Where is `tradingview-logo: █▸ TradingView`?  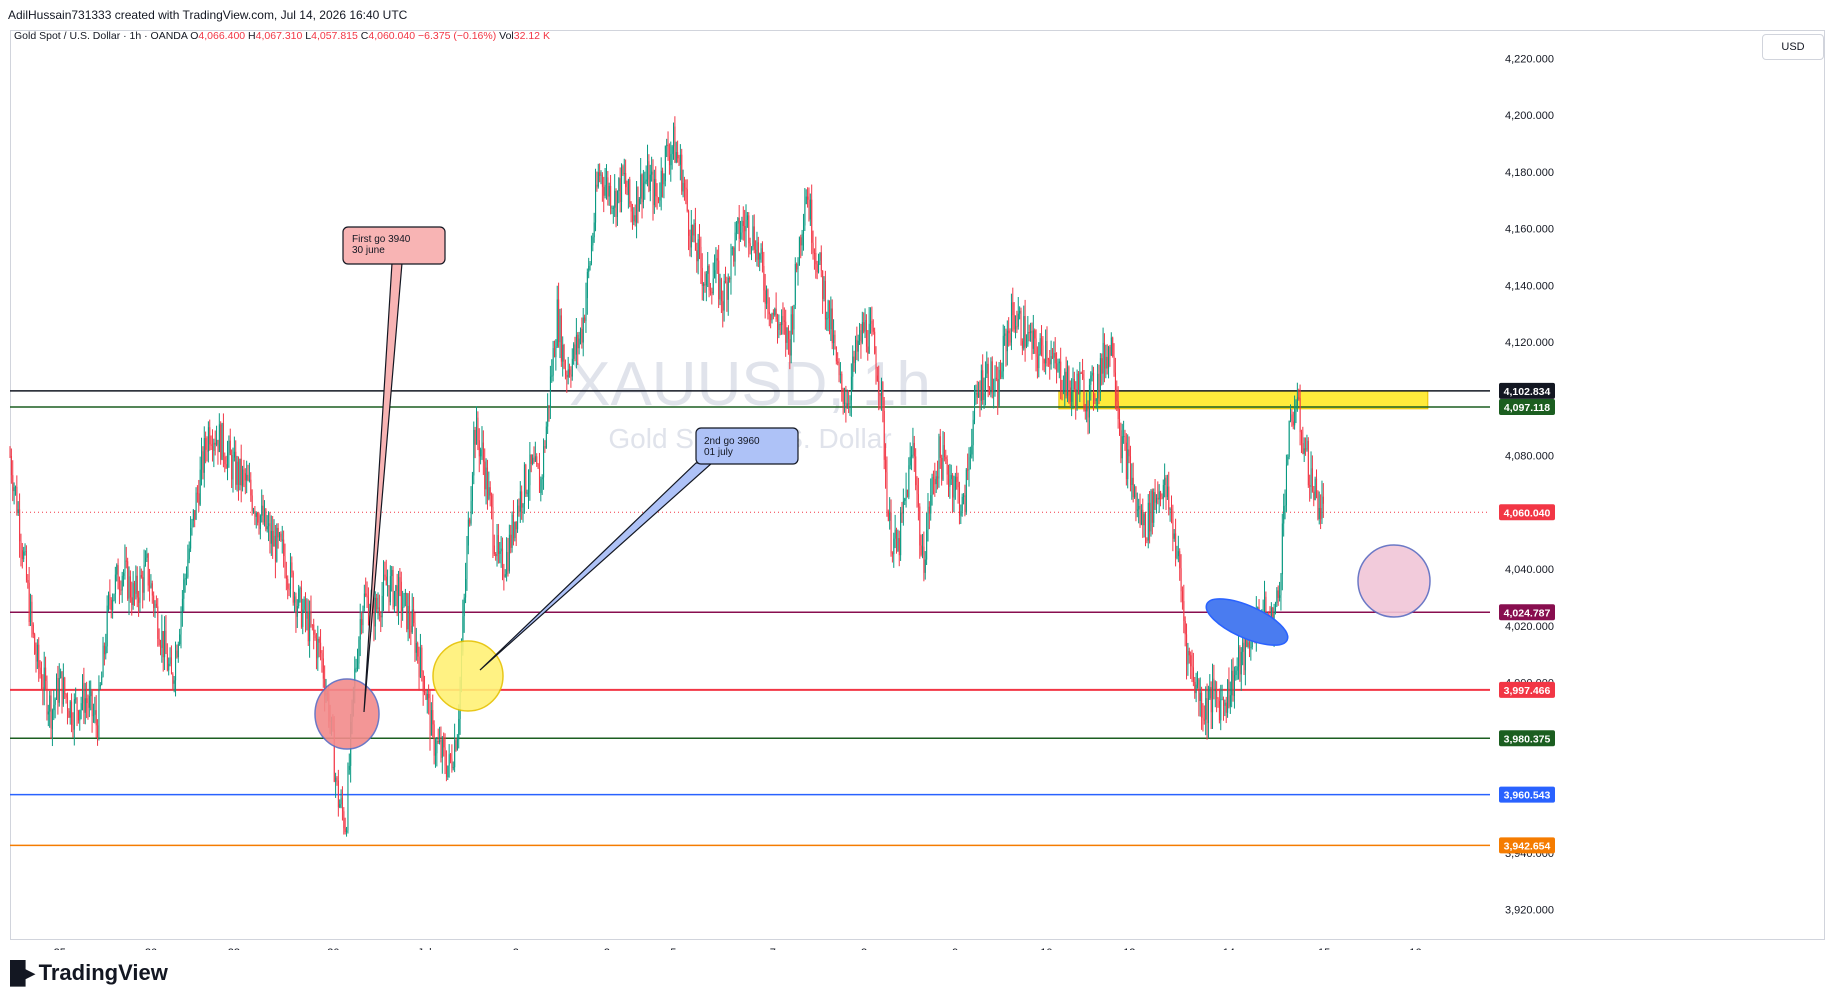
tradingview-logo: █▸ TradingView is located at coordinates (89, 973).